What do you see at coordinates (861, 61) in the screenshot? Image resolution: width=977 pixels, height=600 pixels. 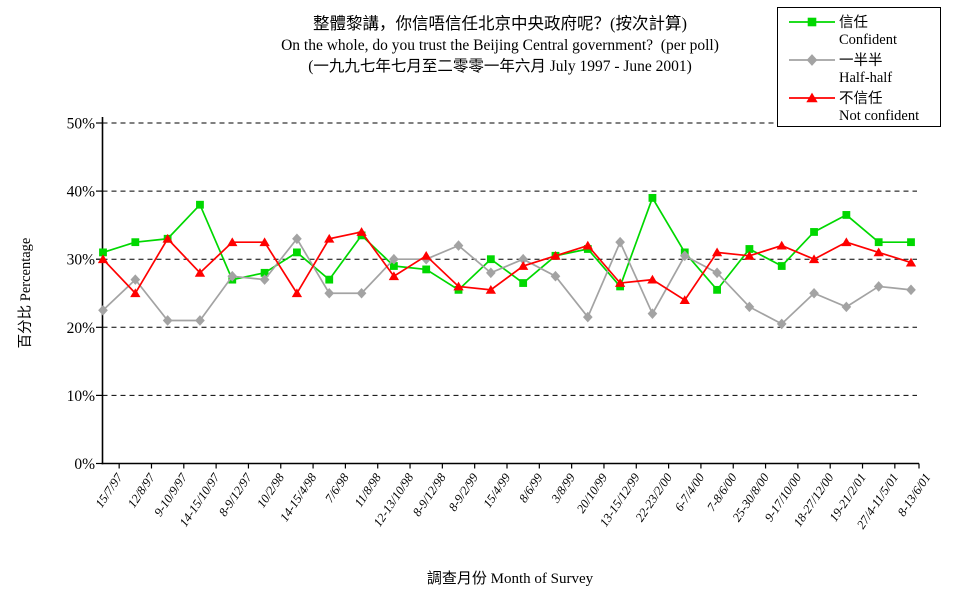 I see `legend-label-half-half-zh: 一半半` at bounding box center [861, 61].